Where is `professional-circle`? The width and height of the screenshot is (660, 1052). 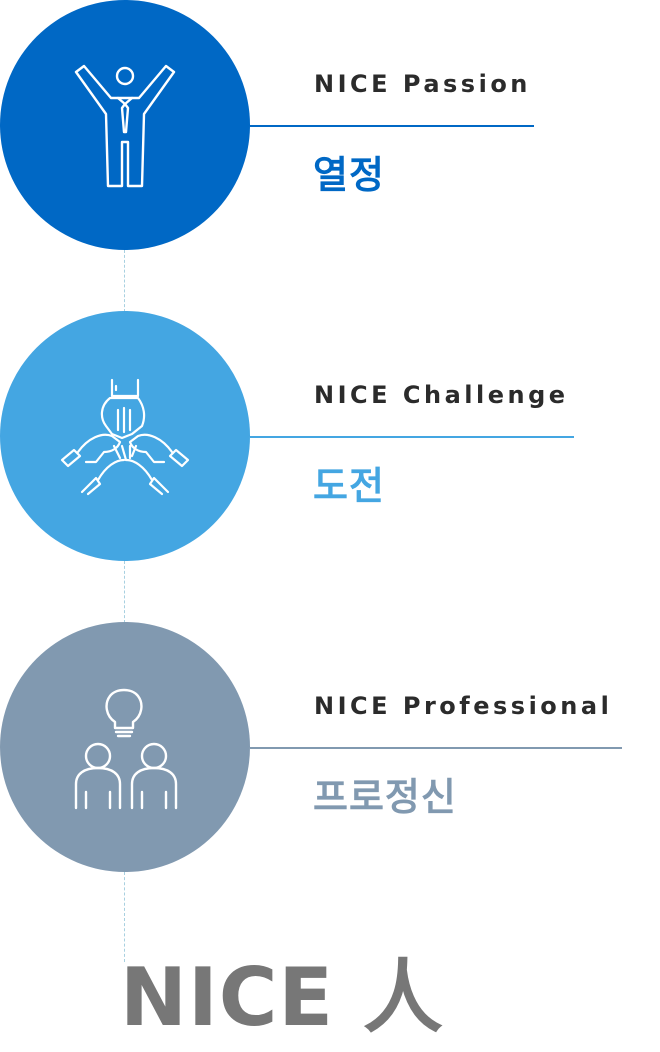 professional-circle is located at coordinates (125, 747).